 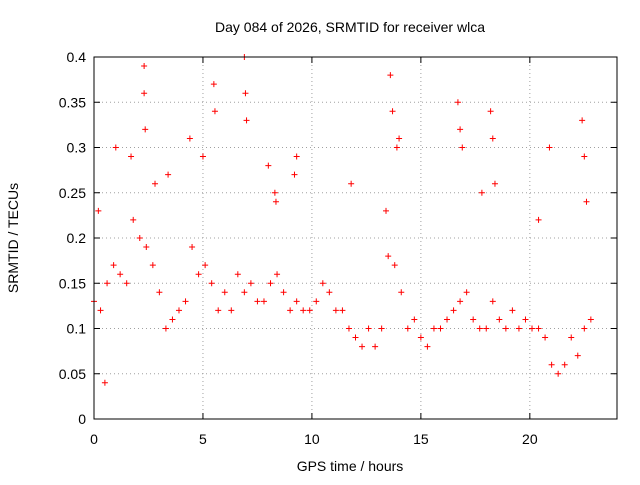 I want to click on x-tick-label: 20, so click(x=530, y=439).